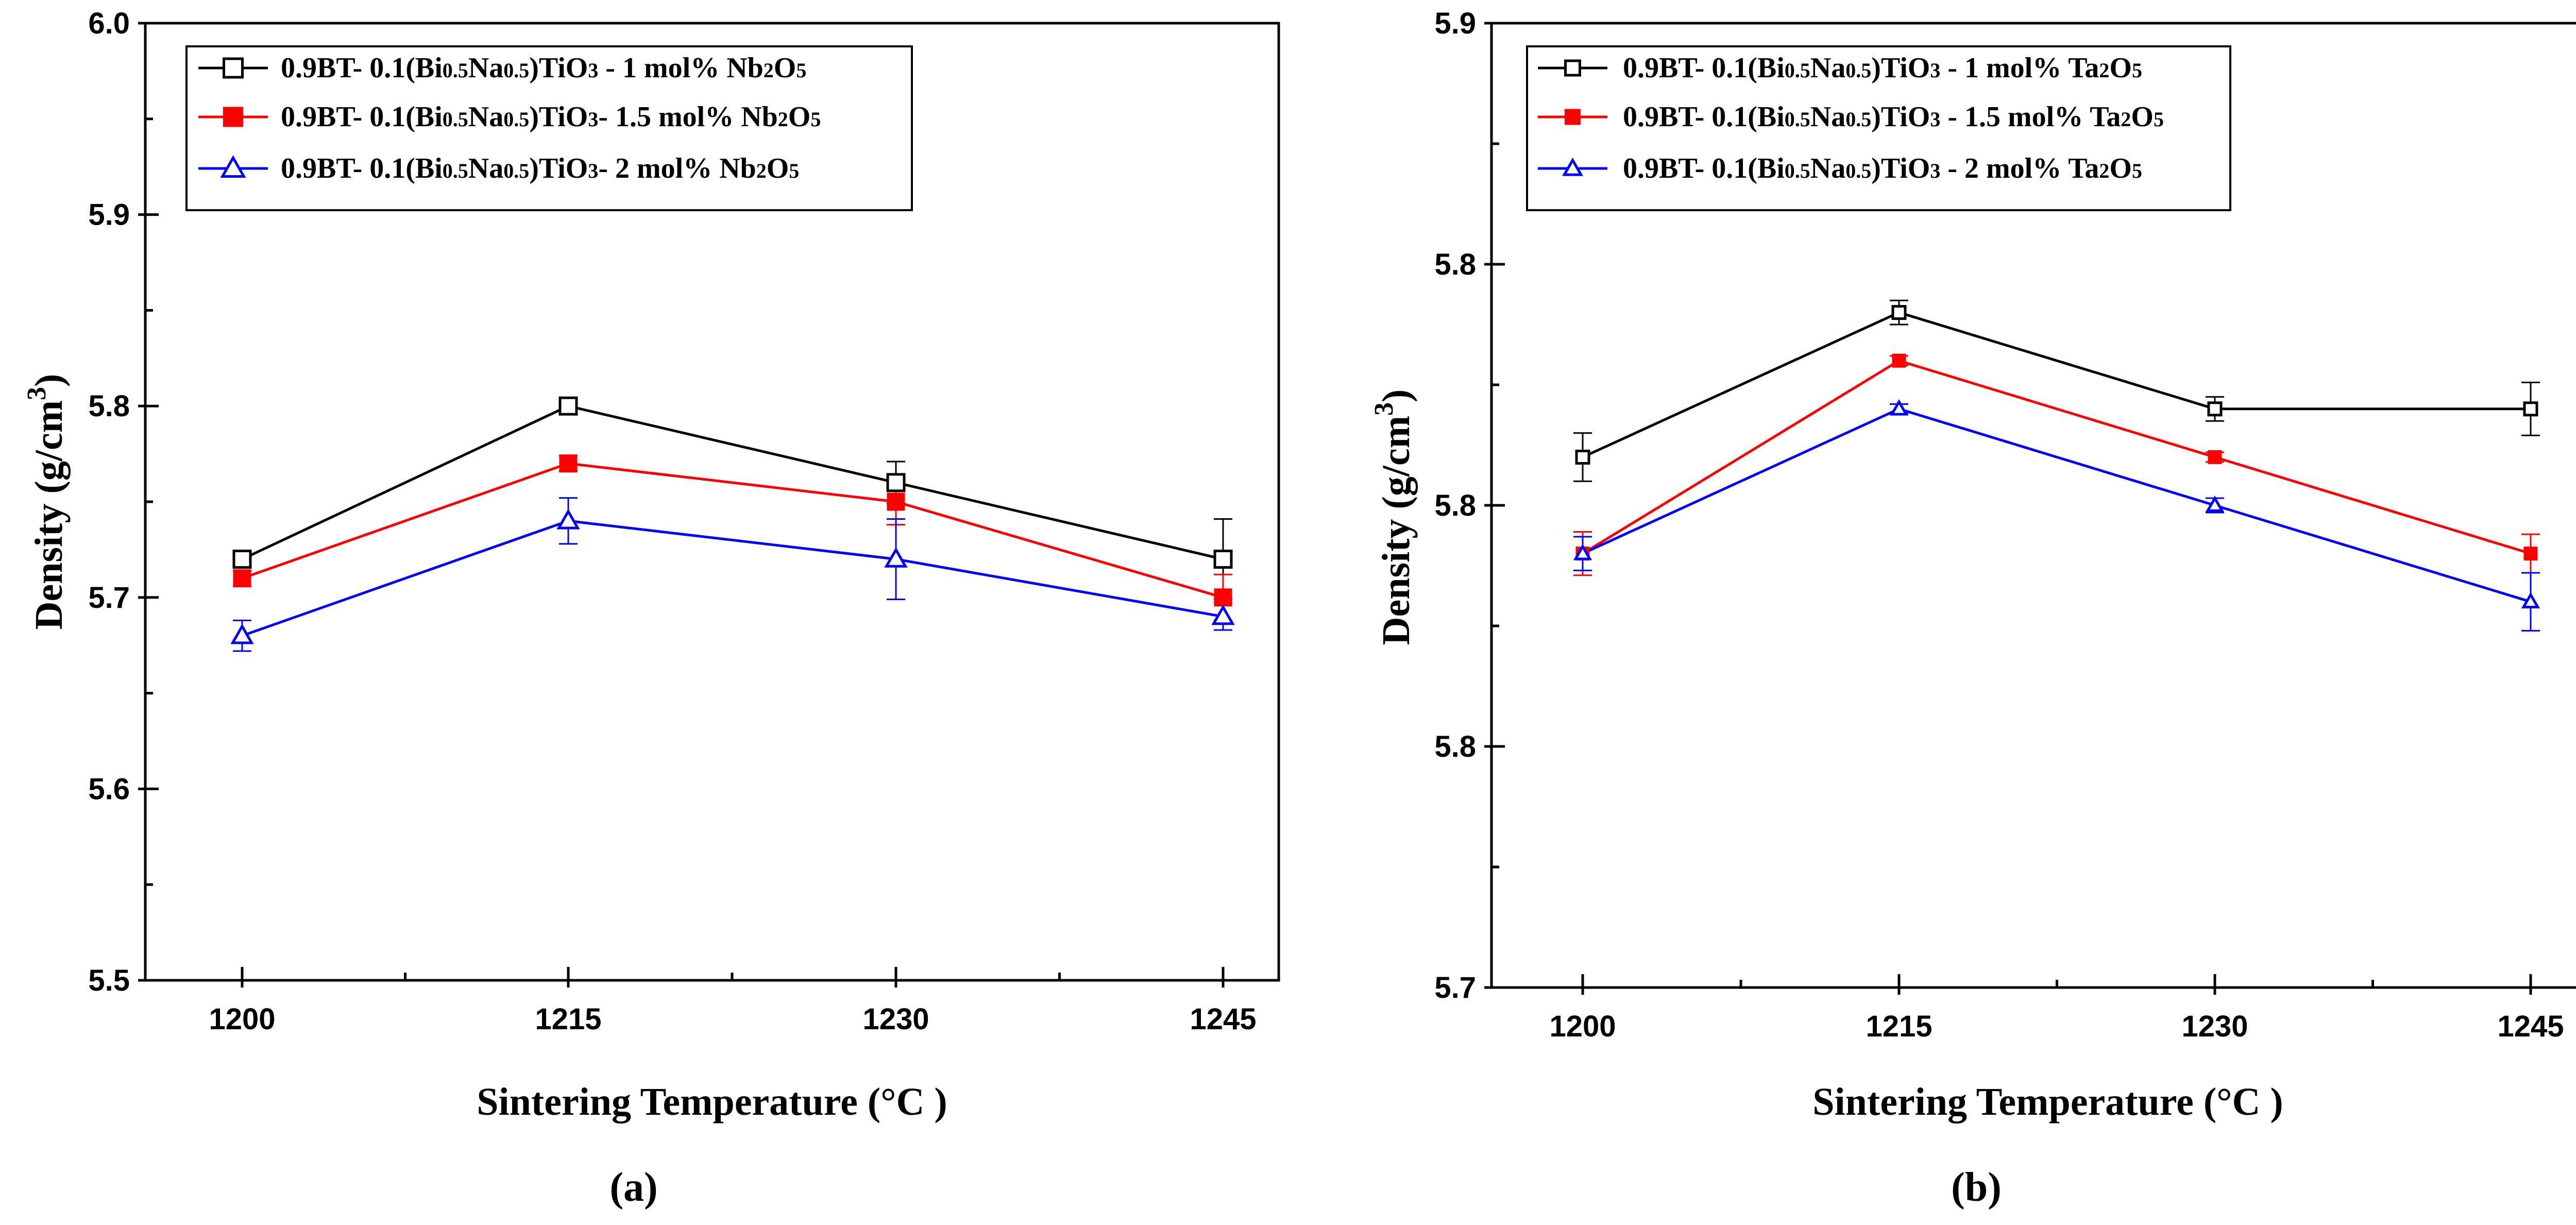 The height and width of the screenshot is (1225, 2576). I want to click on legend-label-part: - 2 mol% Ta, so click(2020, 168).